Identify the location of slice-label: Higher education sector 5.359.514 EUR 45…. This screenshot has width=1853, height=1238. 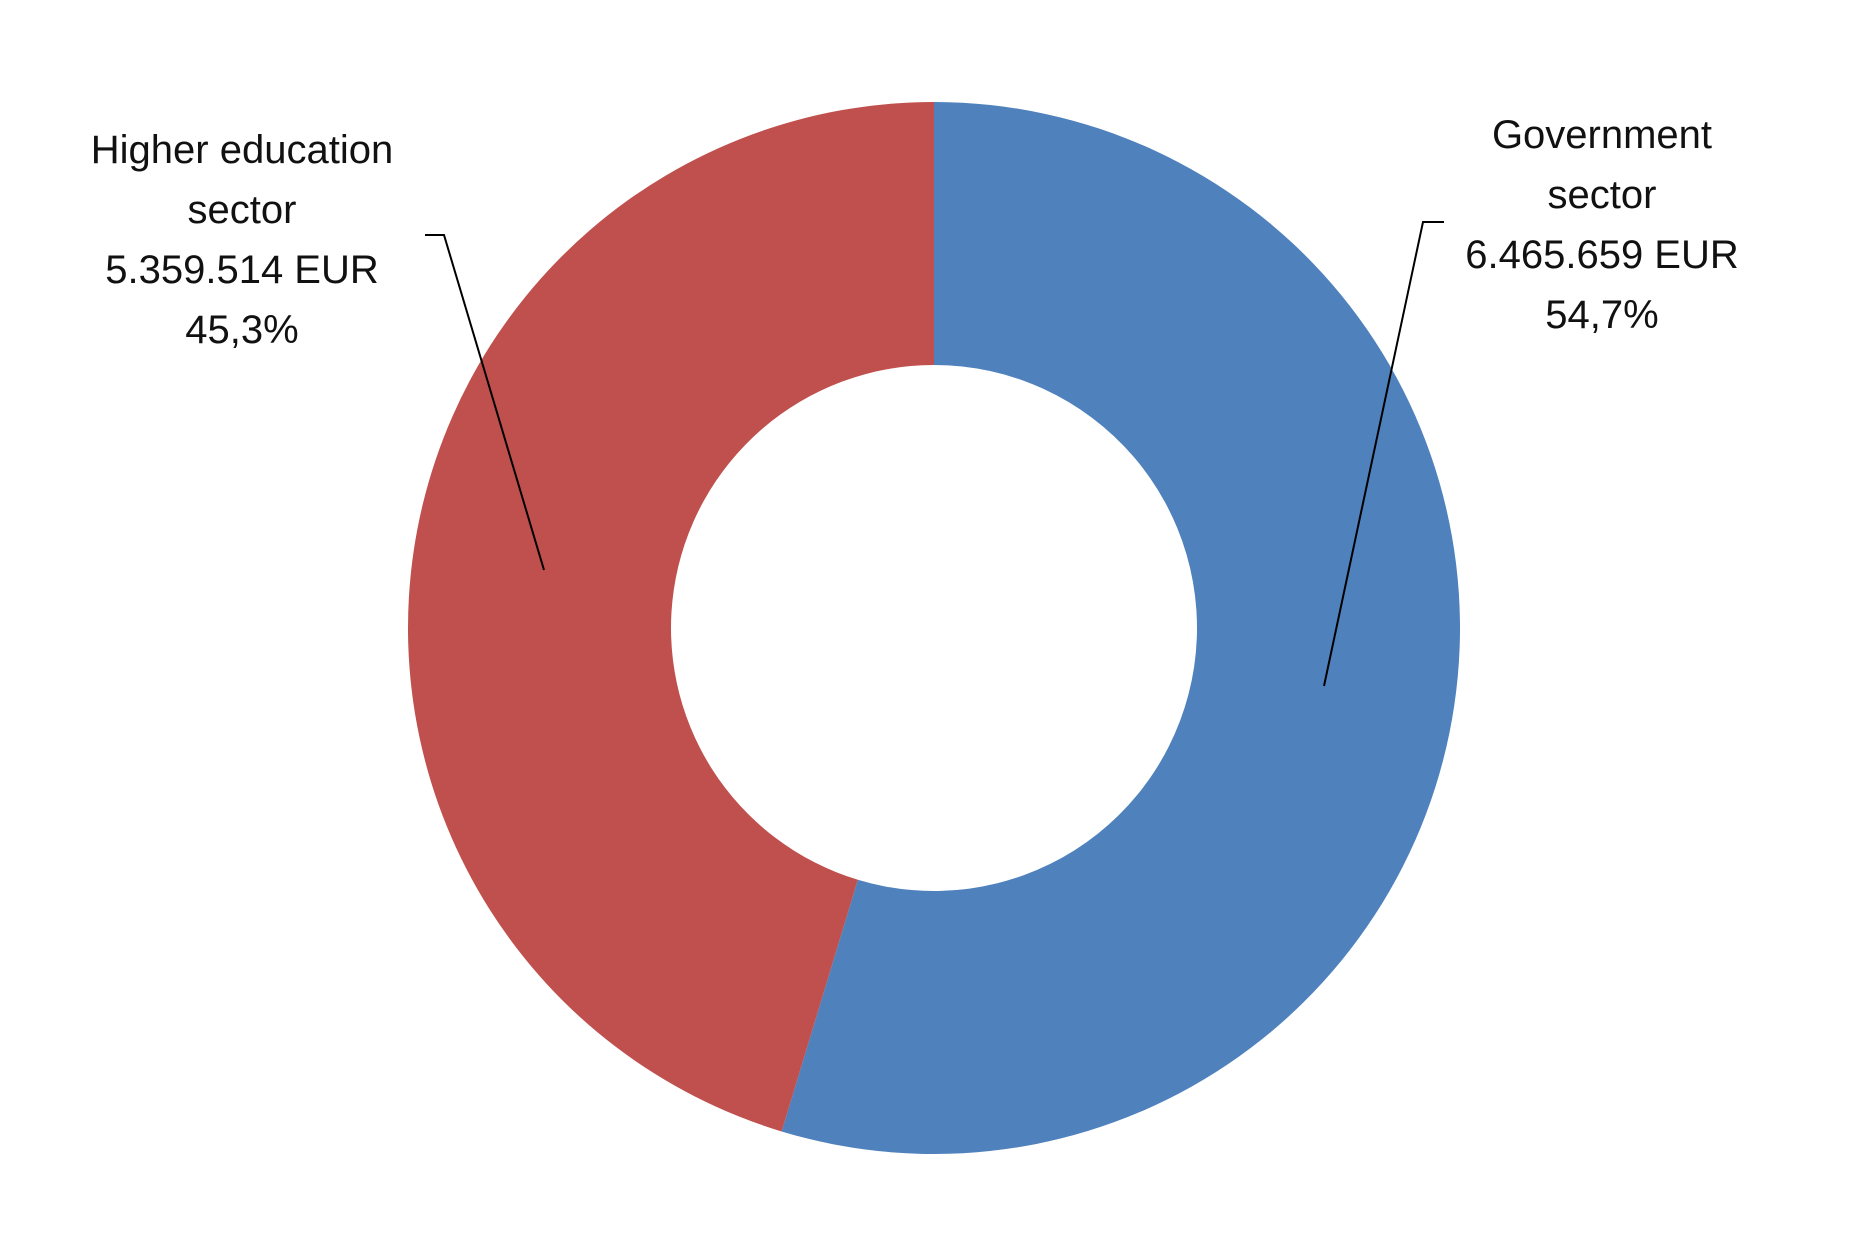
(242, 240).